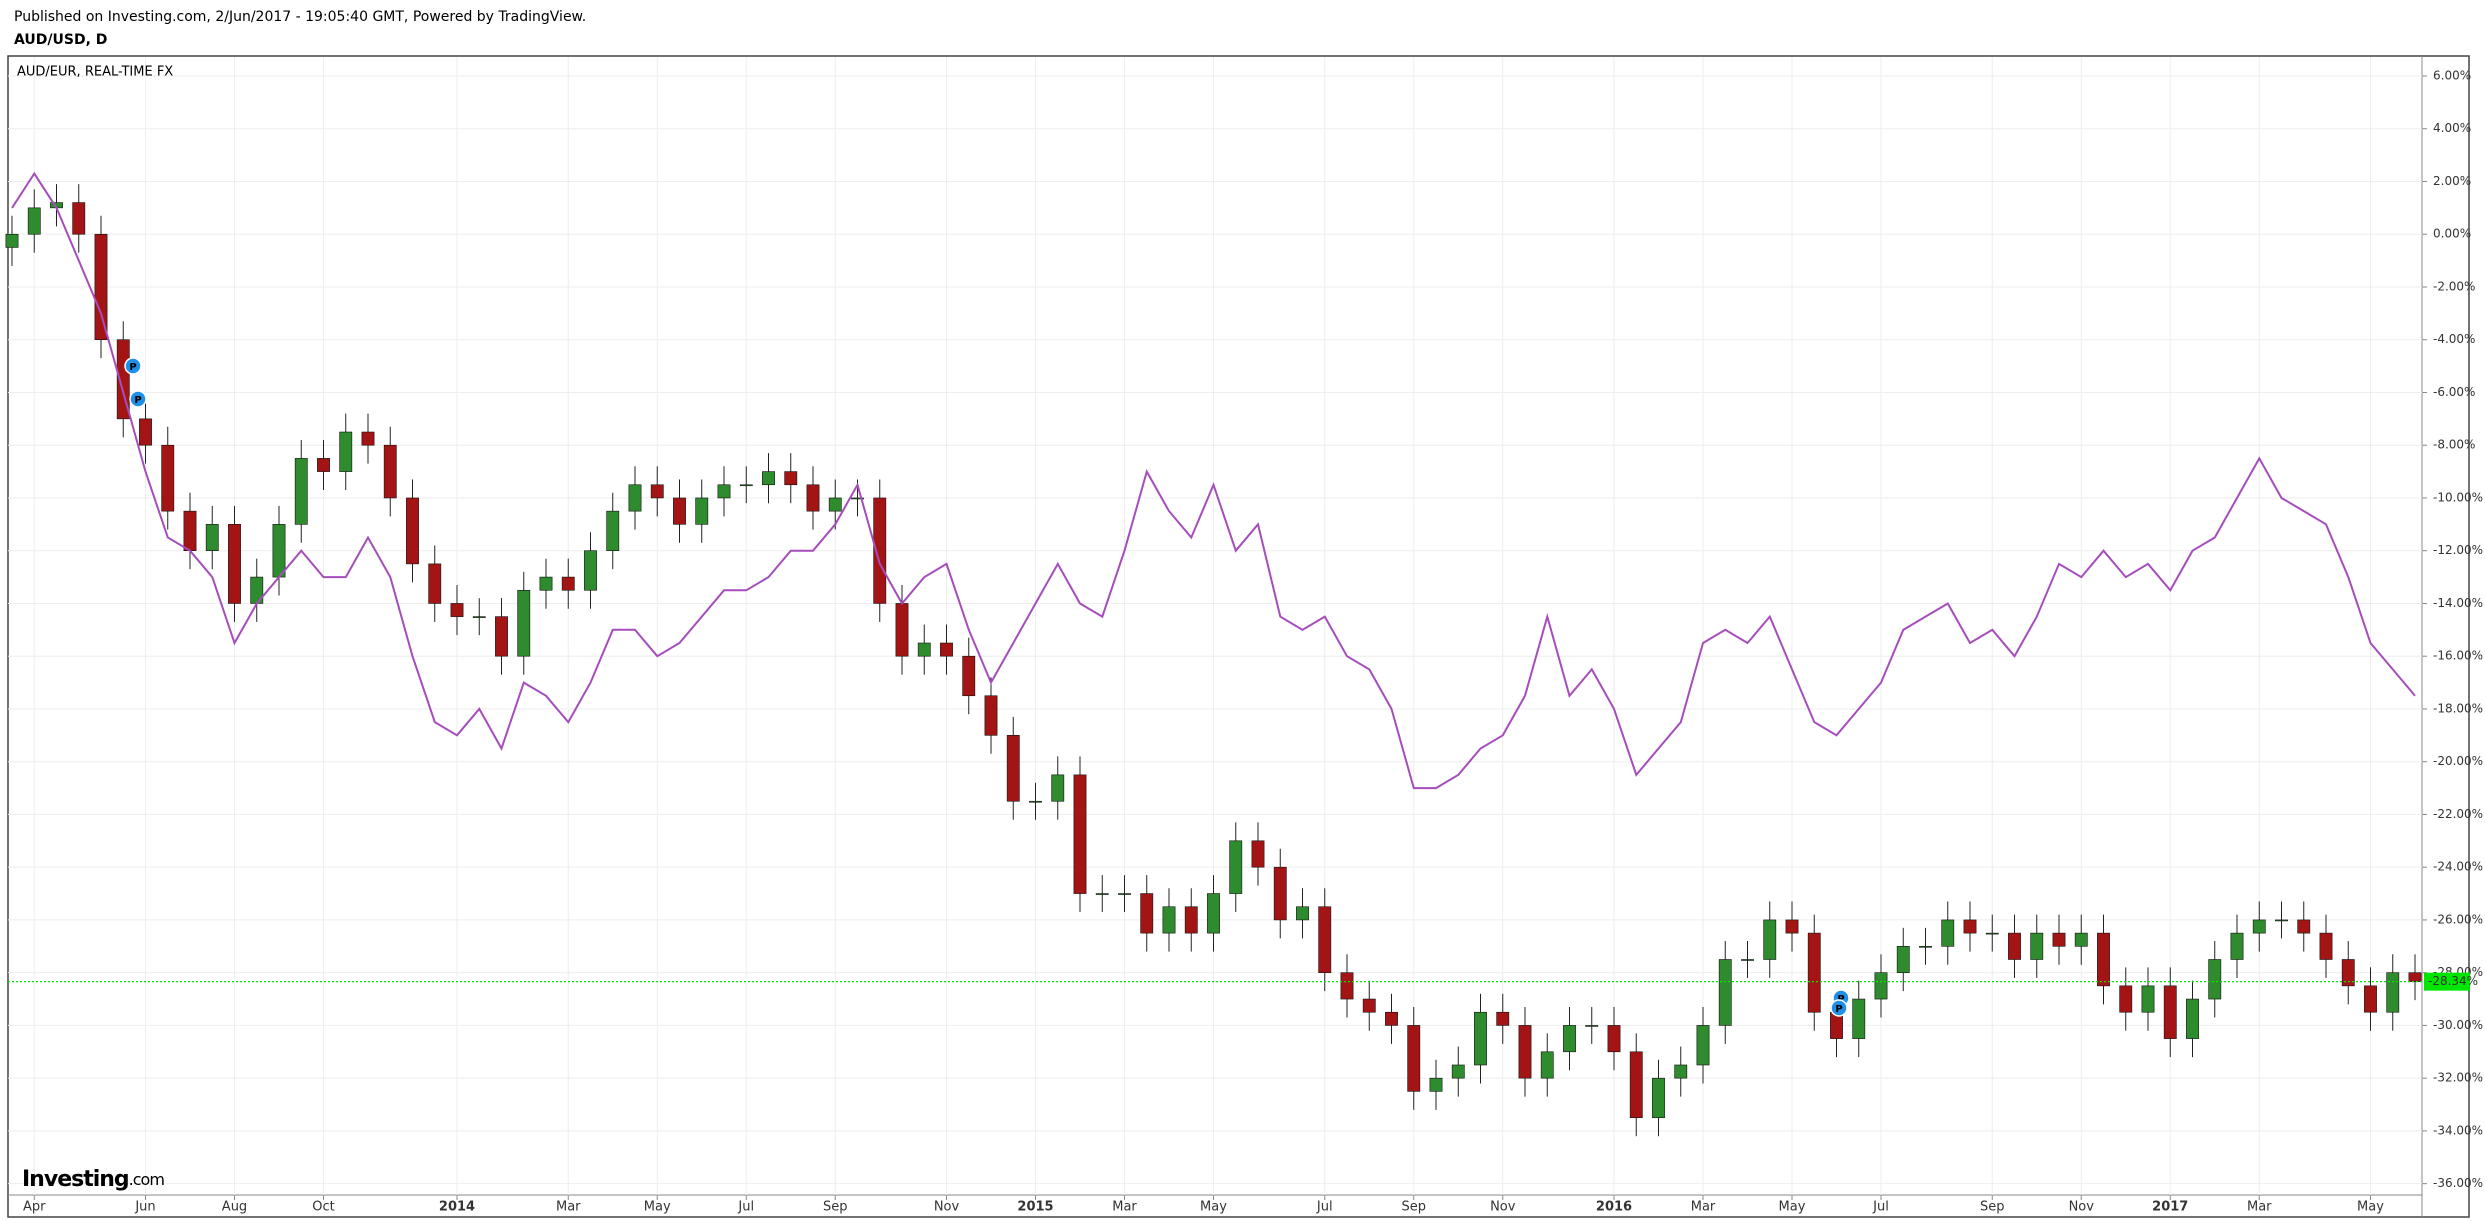  I want to click on y-tick-label: -4.00%, so click(2454, 339).